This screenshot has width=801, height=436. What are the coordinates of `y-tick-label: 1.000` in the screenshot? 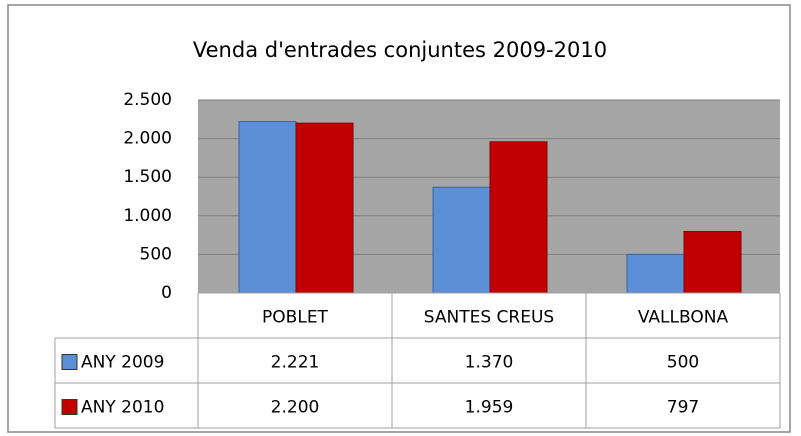 It's located at (147, 216).